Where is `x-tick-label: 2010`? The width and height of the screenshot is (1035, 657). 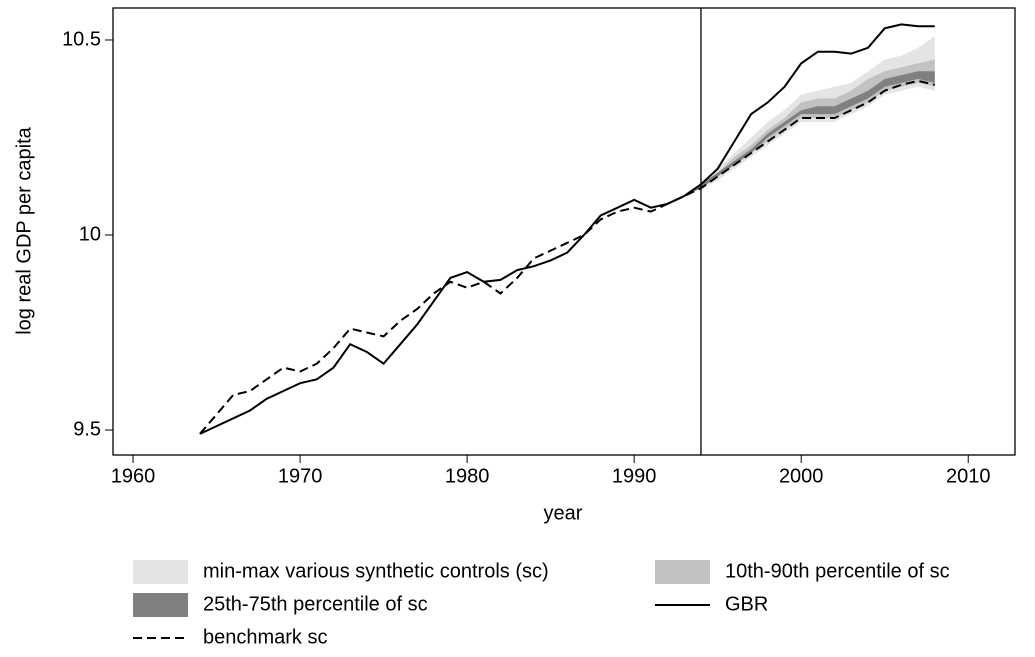
x-tick-label: 2010 is located at coordinates (968, 476).